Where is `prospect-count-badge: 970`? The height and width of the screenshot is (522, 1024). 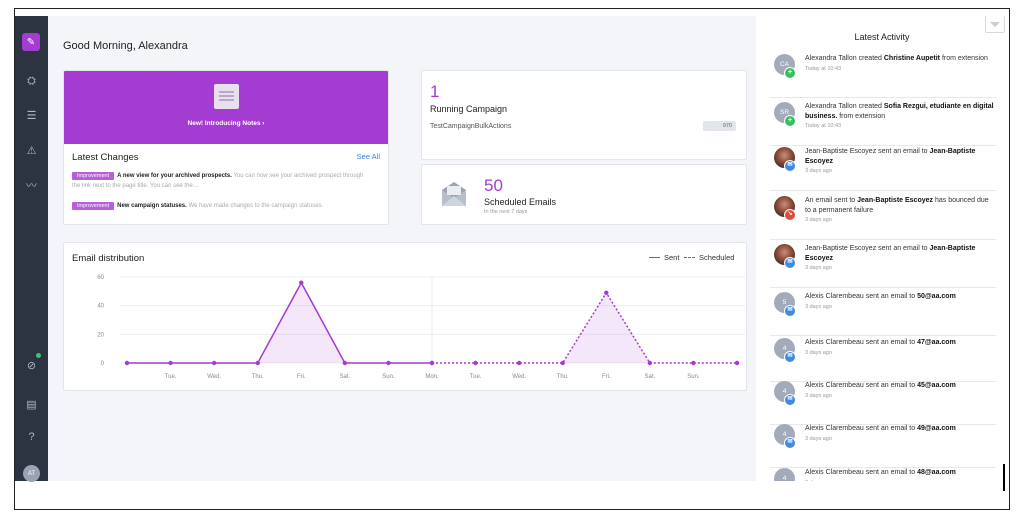 prospect-count-badge: 970 is located at coordinates (719, 126).